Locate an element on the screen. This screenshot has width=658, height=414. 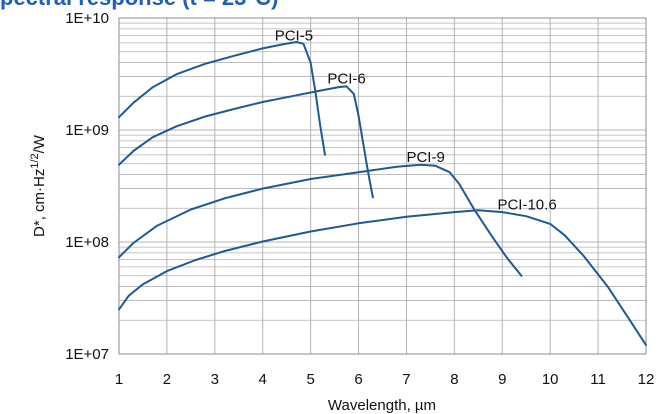
y-axis-title-suffix: /W is located at coordinates (39, 143).